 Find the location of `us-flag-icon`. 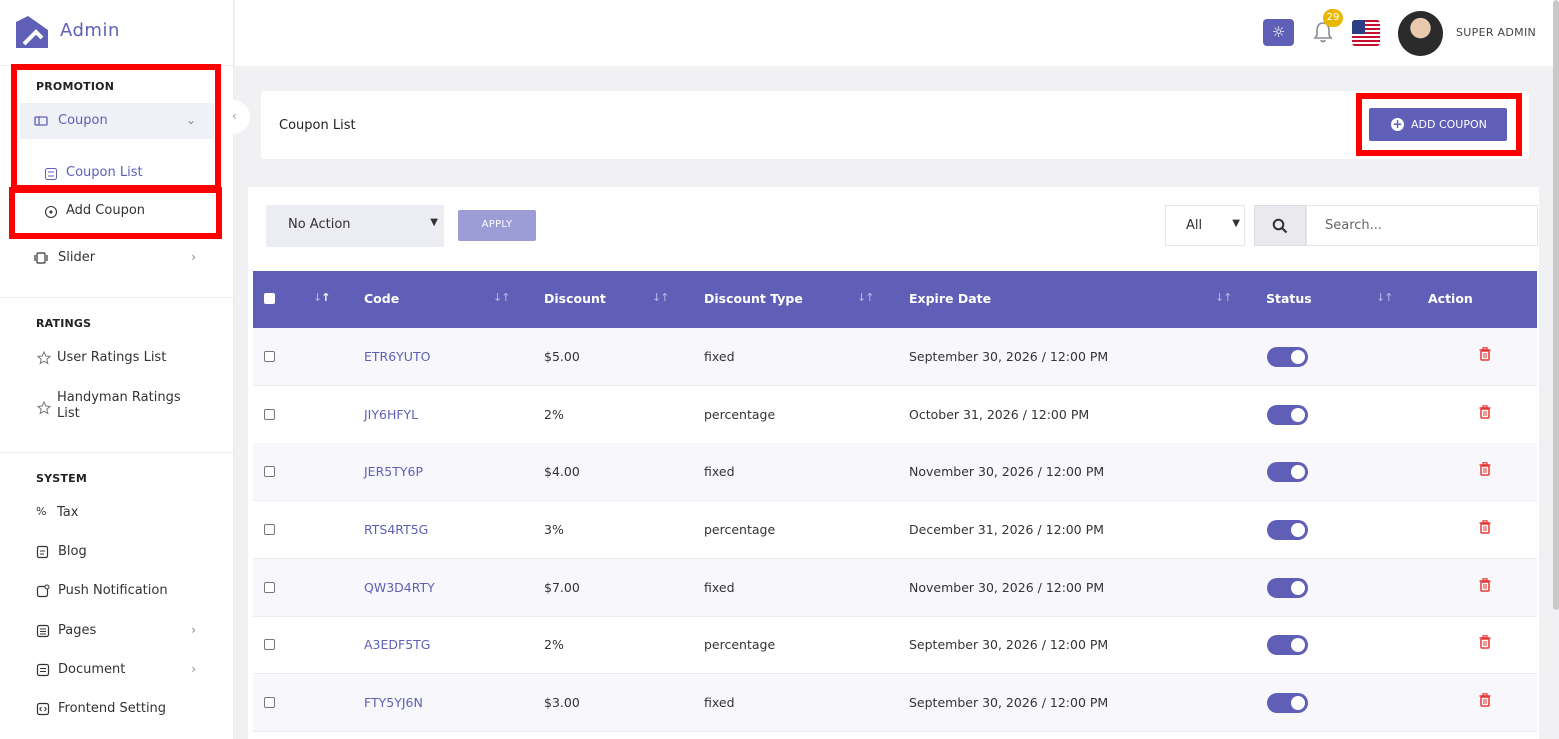

us-flag-icon is located at coordinates (1366, 33).